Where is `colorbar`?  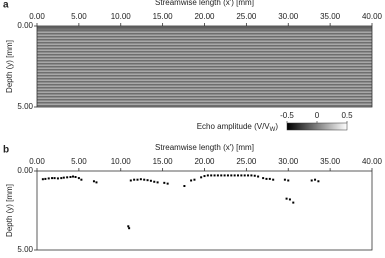
colorbar is located at coordinates (317, 126).